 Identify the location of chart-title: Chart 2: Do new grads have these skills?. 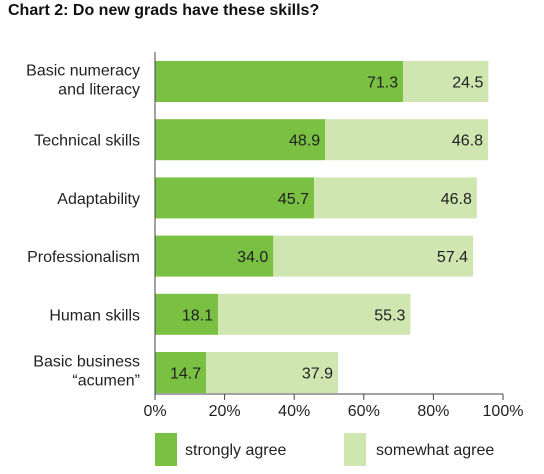
(164, 10).